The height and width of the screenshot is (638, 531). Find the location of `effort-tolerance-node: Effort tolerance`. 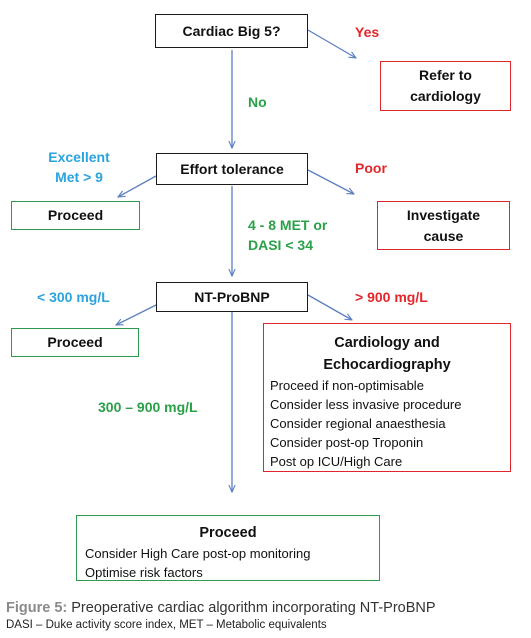

effort-tolerance-node: Effort tolerance is located at coordinates (232, 169).